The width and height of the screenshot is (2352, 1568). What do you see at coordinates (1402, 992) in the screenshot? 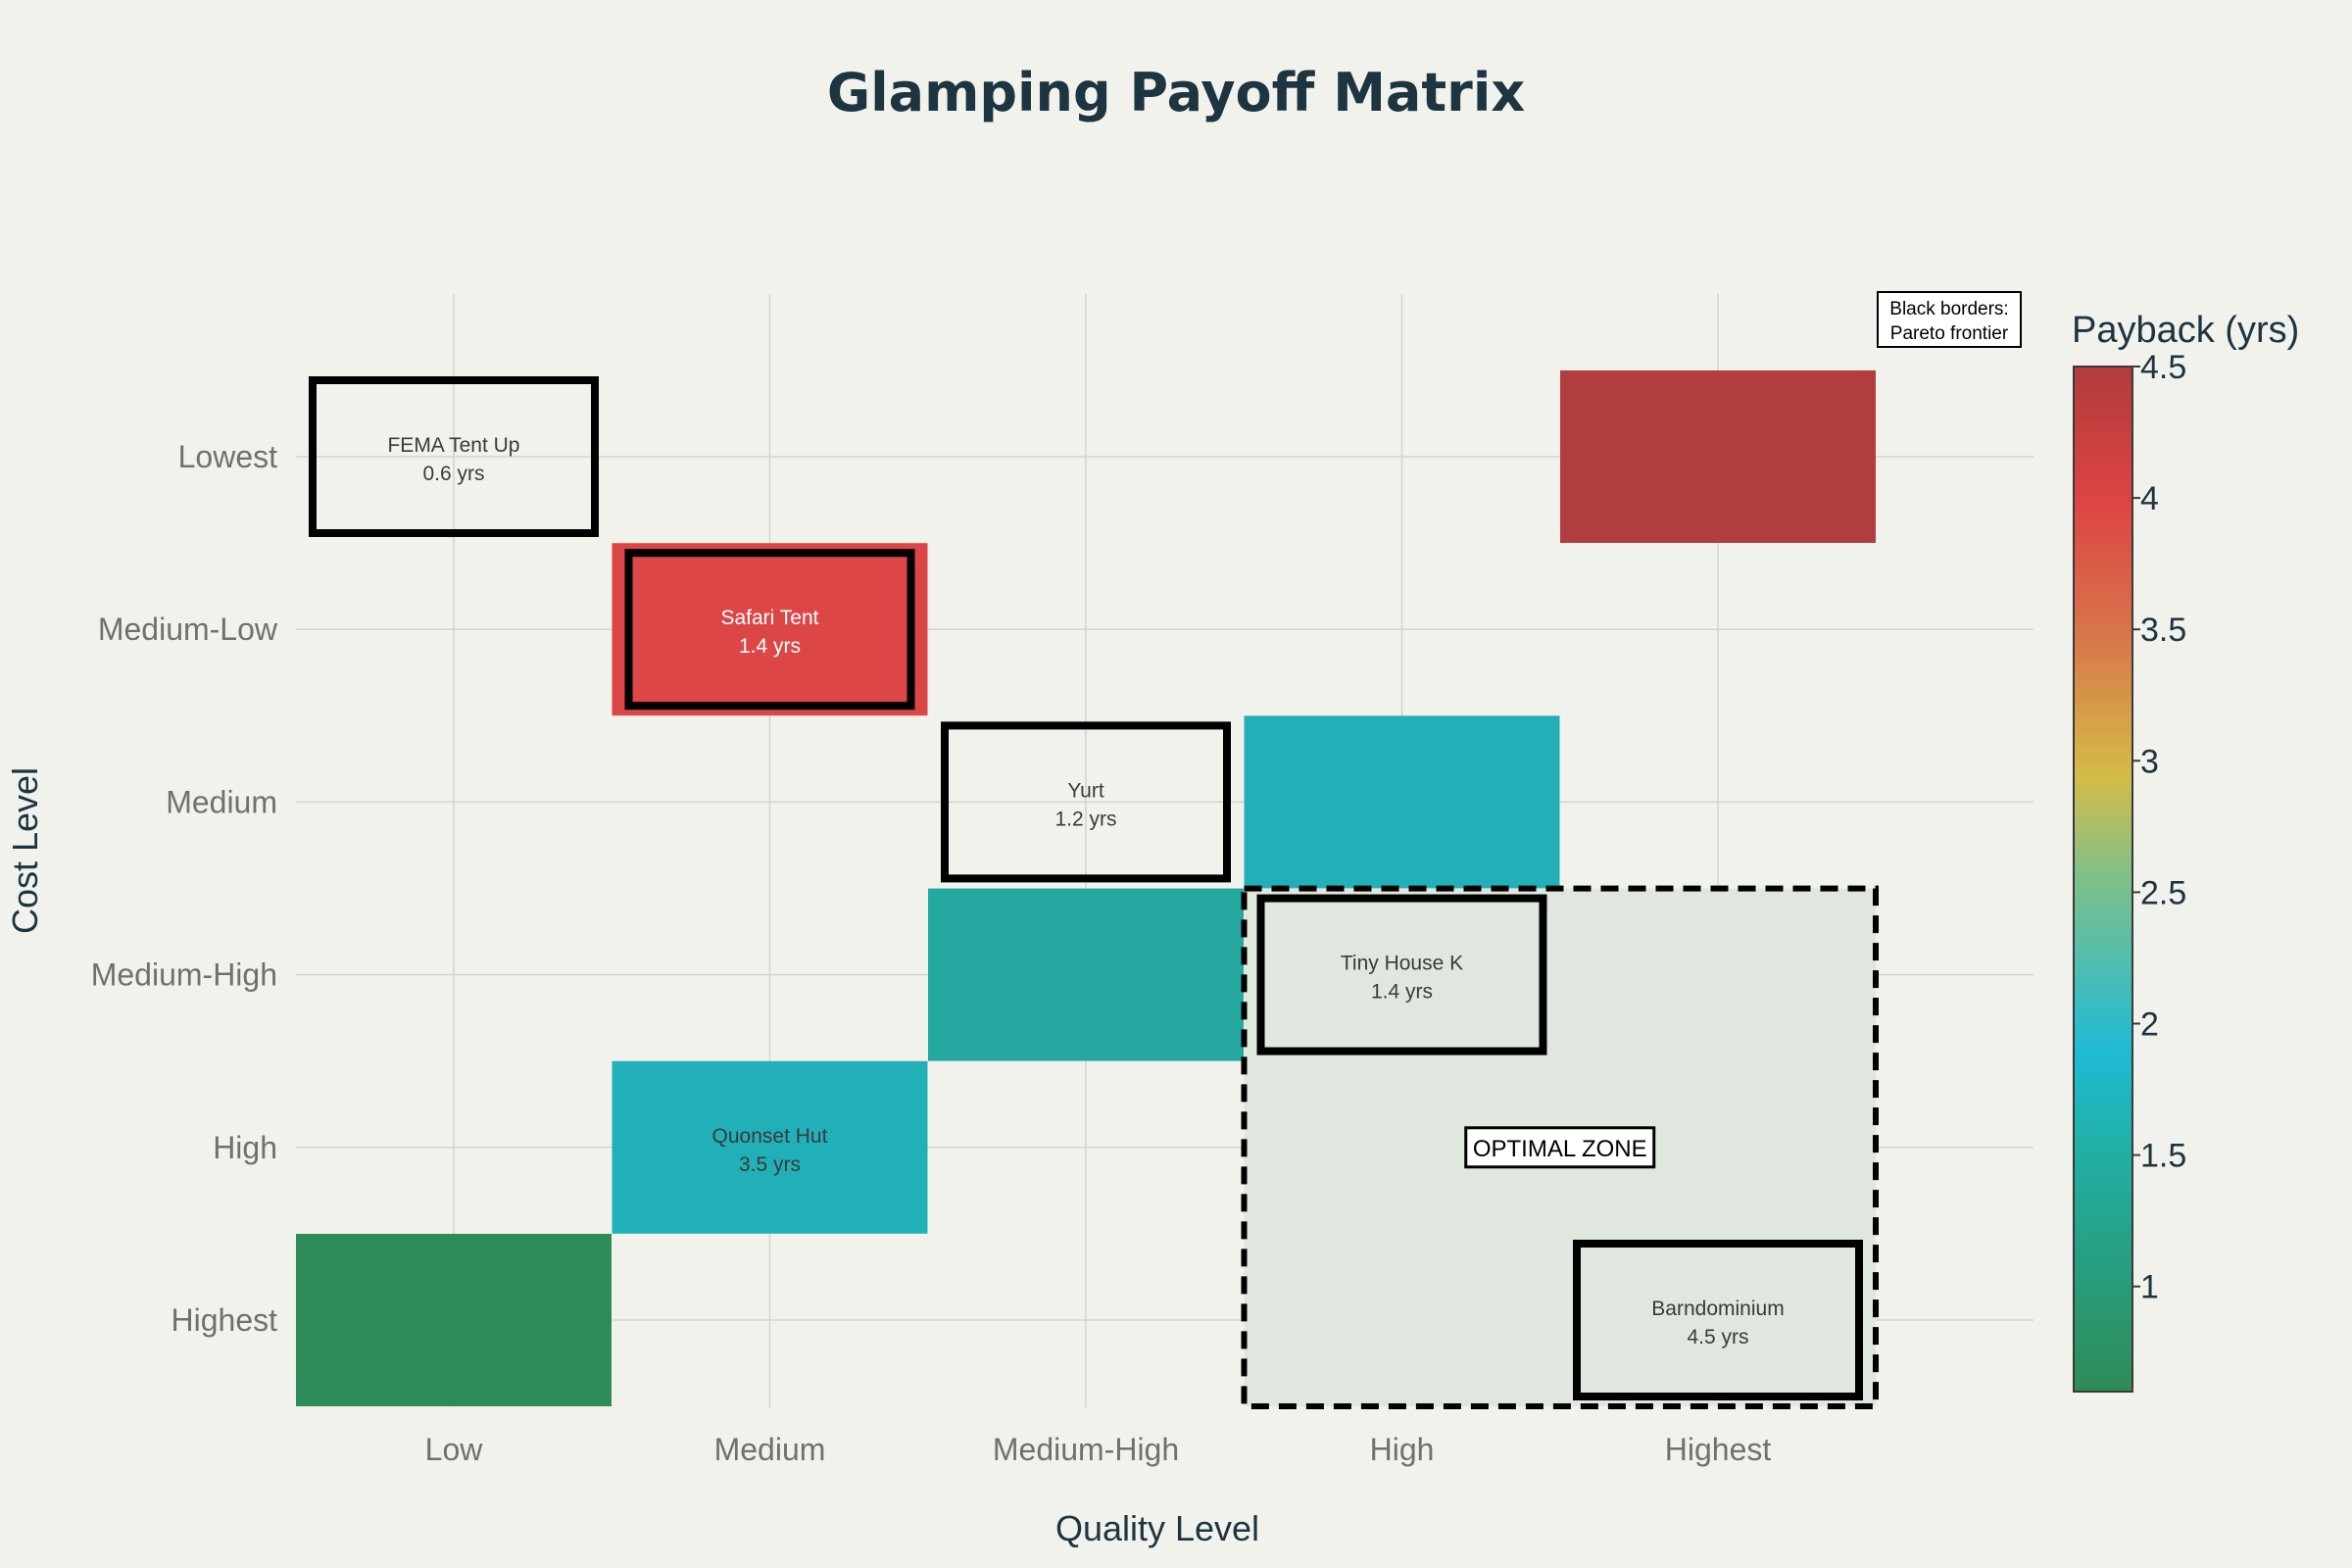
I see `cell-high-medium-high-value-label: 1.4 yrs` at bounding box center [1402, 992].